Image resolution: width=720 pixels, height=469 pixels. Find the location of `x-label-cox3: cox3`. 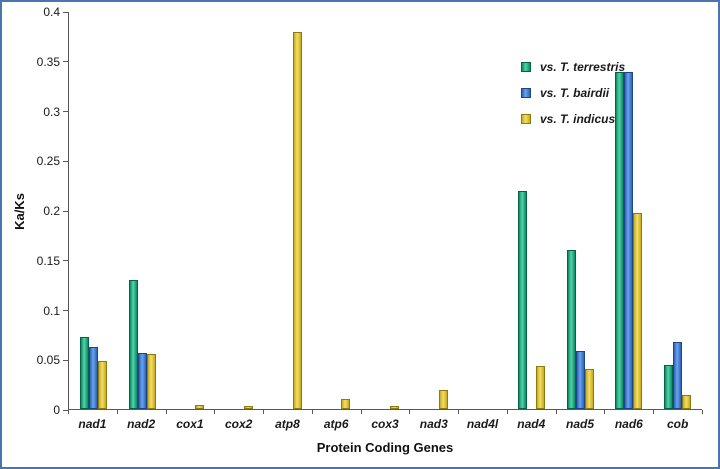

x-label-cox3: cox3 is located at coordinates (385, 424).